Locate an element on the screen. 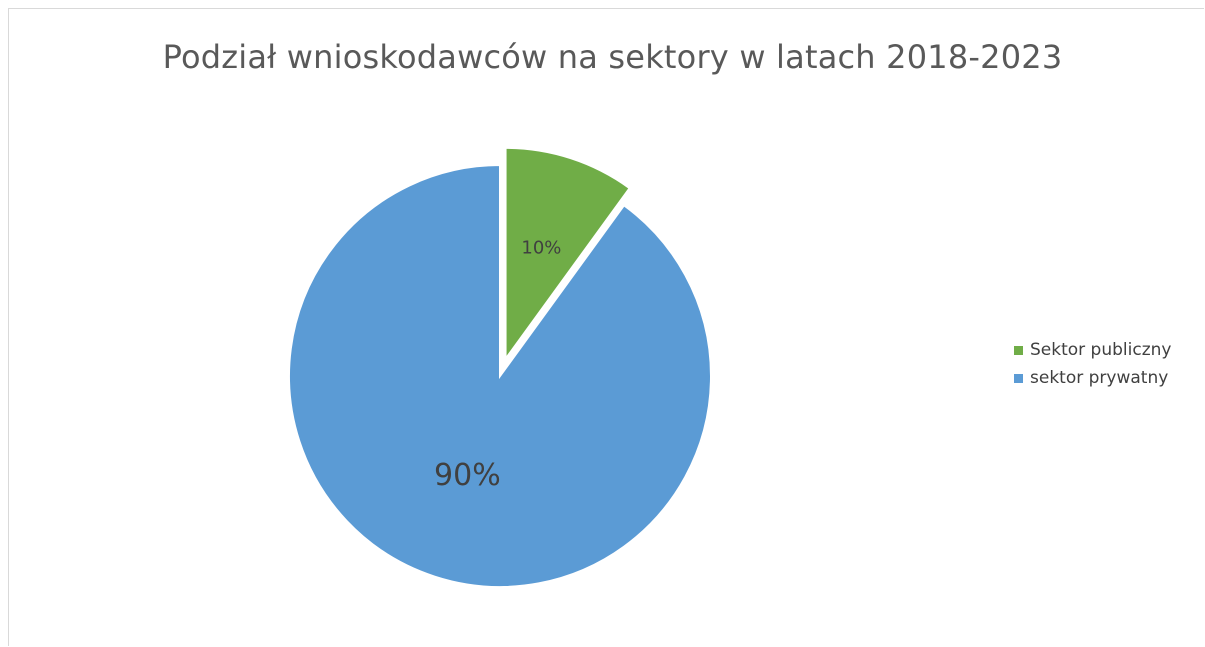 The width and height of the screenshot is (1205, 647). legend-swatch-public is located at coordinates (1018, 350).